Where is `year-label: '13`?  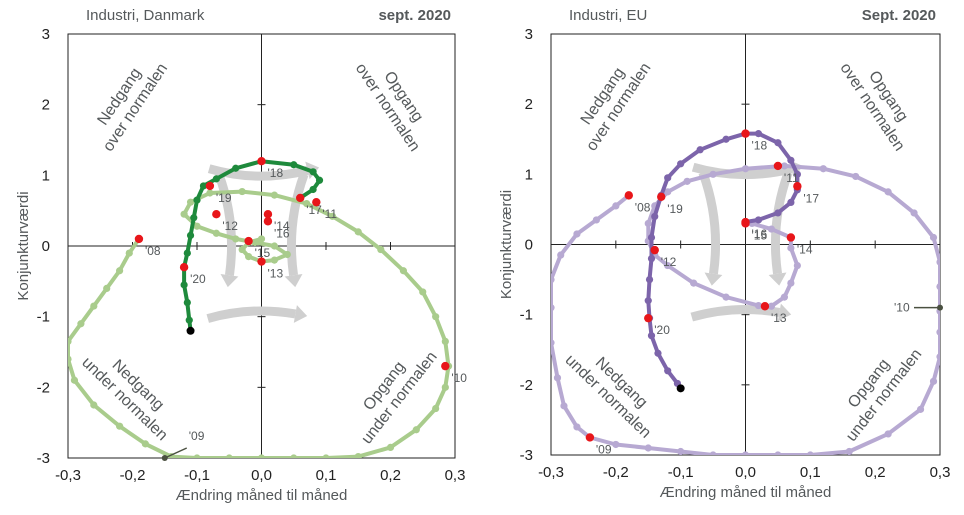
year-label: '13 is located at coordinates (276, 274).